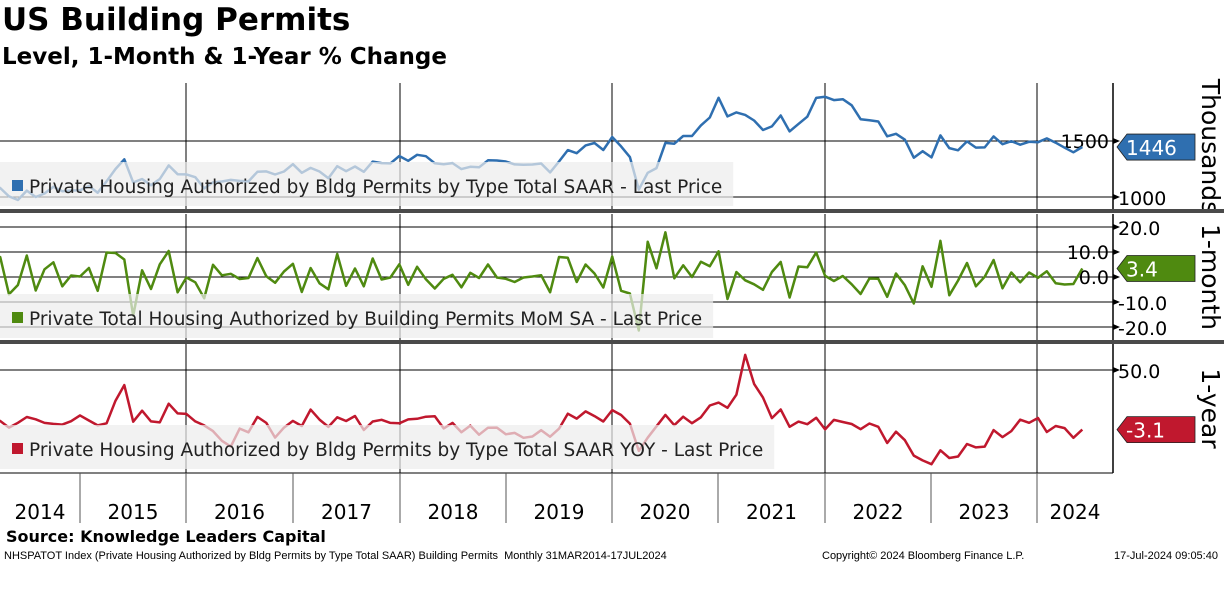 The width and height of the screenshot is (1224, 598). I want to click on y-tick-label: 10.0, so click(1088, 253).